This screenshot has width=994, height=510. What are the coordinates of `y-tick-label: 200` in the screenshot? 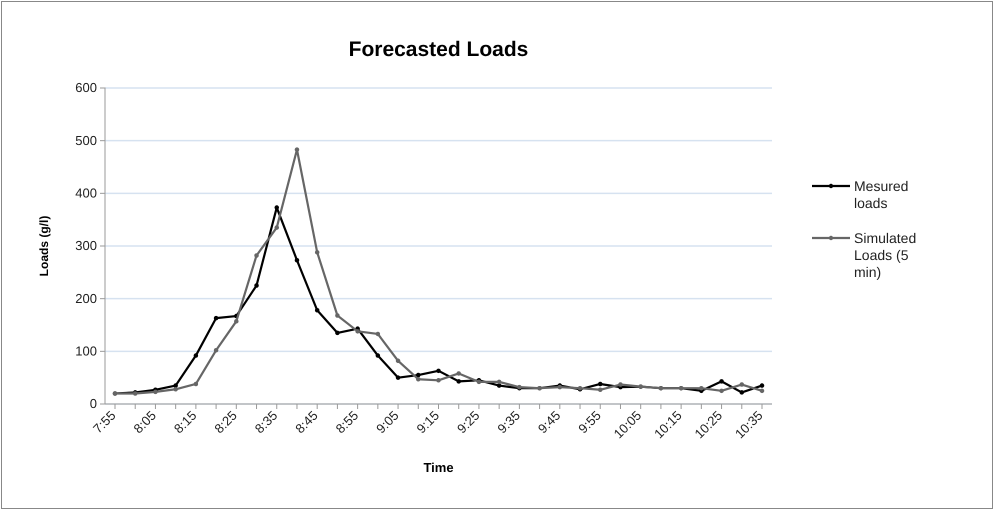 It's located at (86, 298).